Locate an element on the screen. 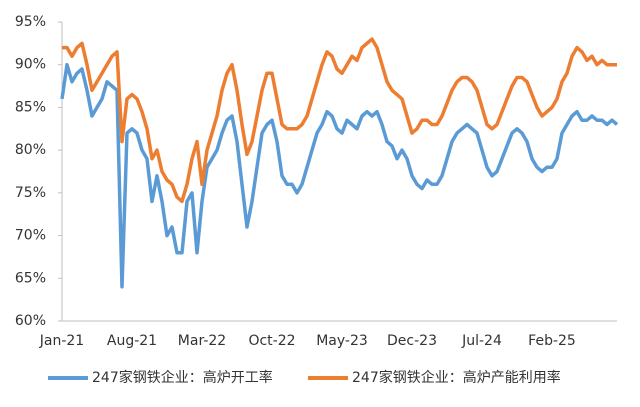  x-tick-label: Aug-21 is located at coordinates (132, 341).